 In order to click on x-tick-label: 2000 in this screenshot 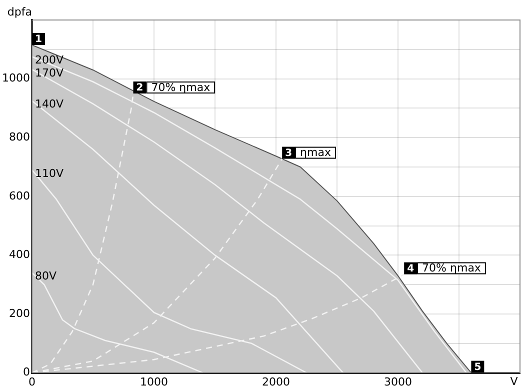, I will do `click(276, 381)`.